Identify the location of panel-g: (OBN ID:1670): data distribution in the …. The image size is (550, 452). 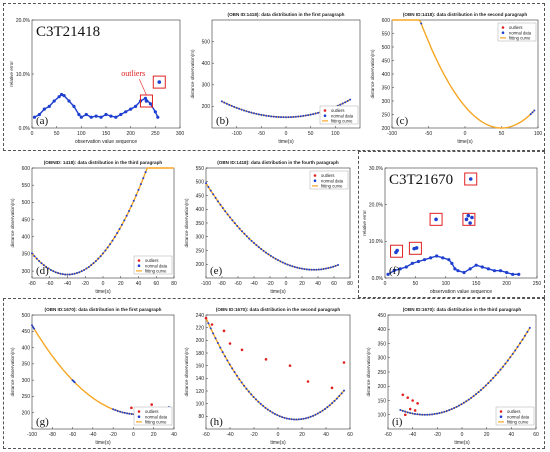
(94, 374).